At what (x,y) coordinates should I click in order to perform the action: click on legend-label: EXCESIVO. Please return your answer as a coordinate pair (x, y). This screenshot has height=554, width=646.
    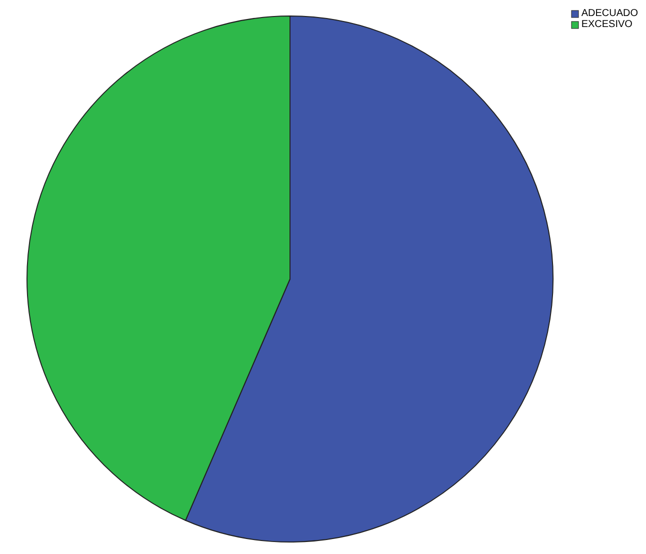
    Looking at the image, I should click on (606, 24).